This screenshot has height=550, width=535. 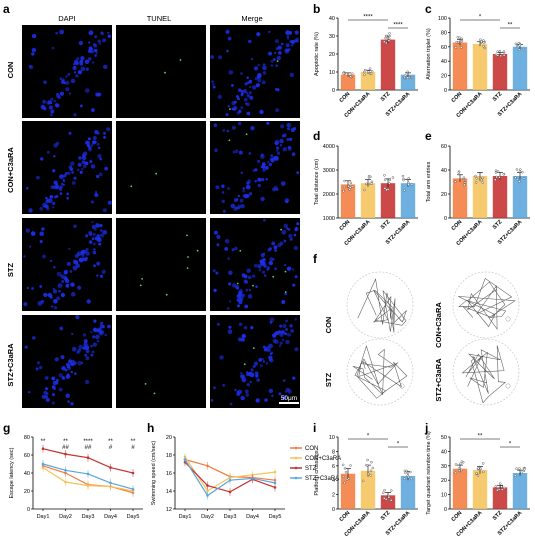 What do you see at coordinates (498, 97) in the screenshot?
I see `category-label: STZ` at bounding box center [498, 97].